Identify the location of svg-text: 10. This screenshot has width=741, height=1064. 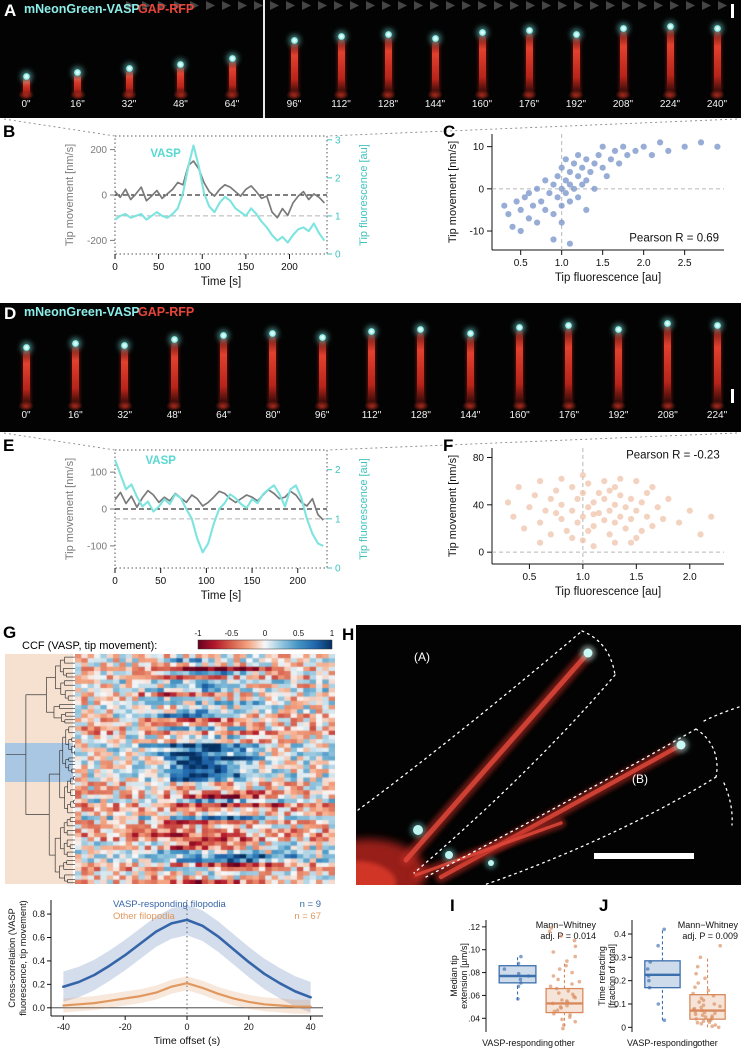
(479, 147).